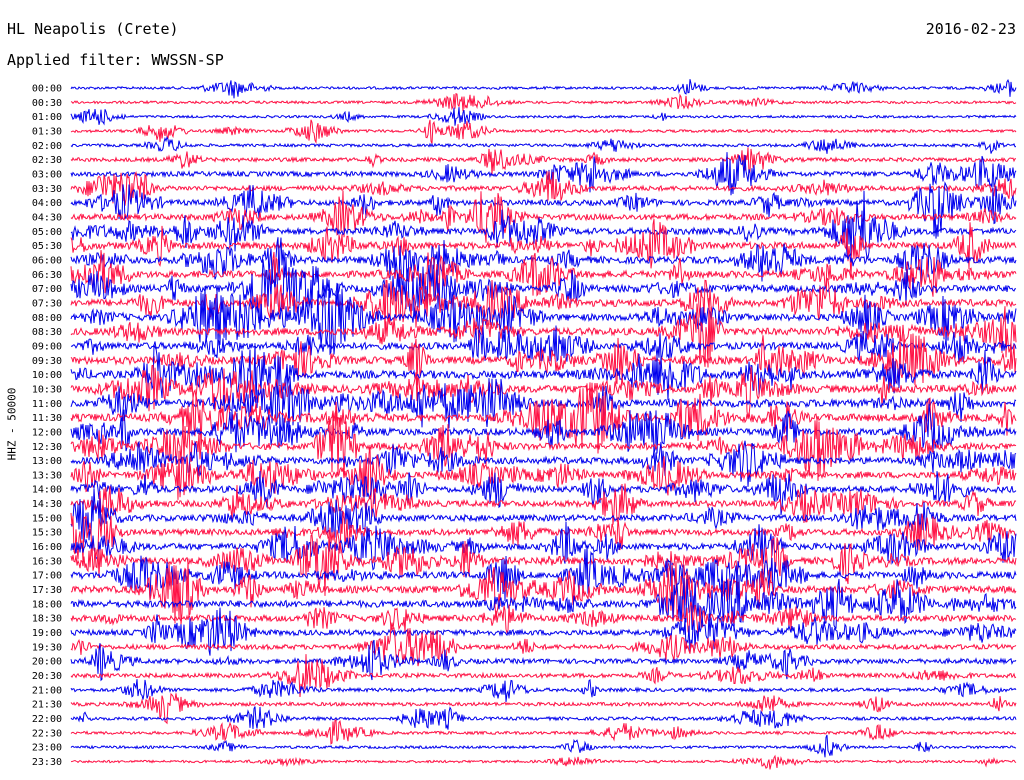  I want to click on row-time-label: 09:30, so click(47, 361).